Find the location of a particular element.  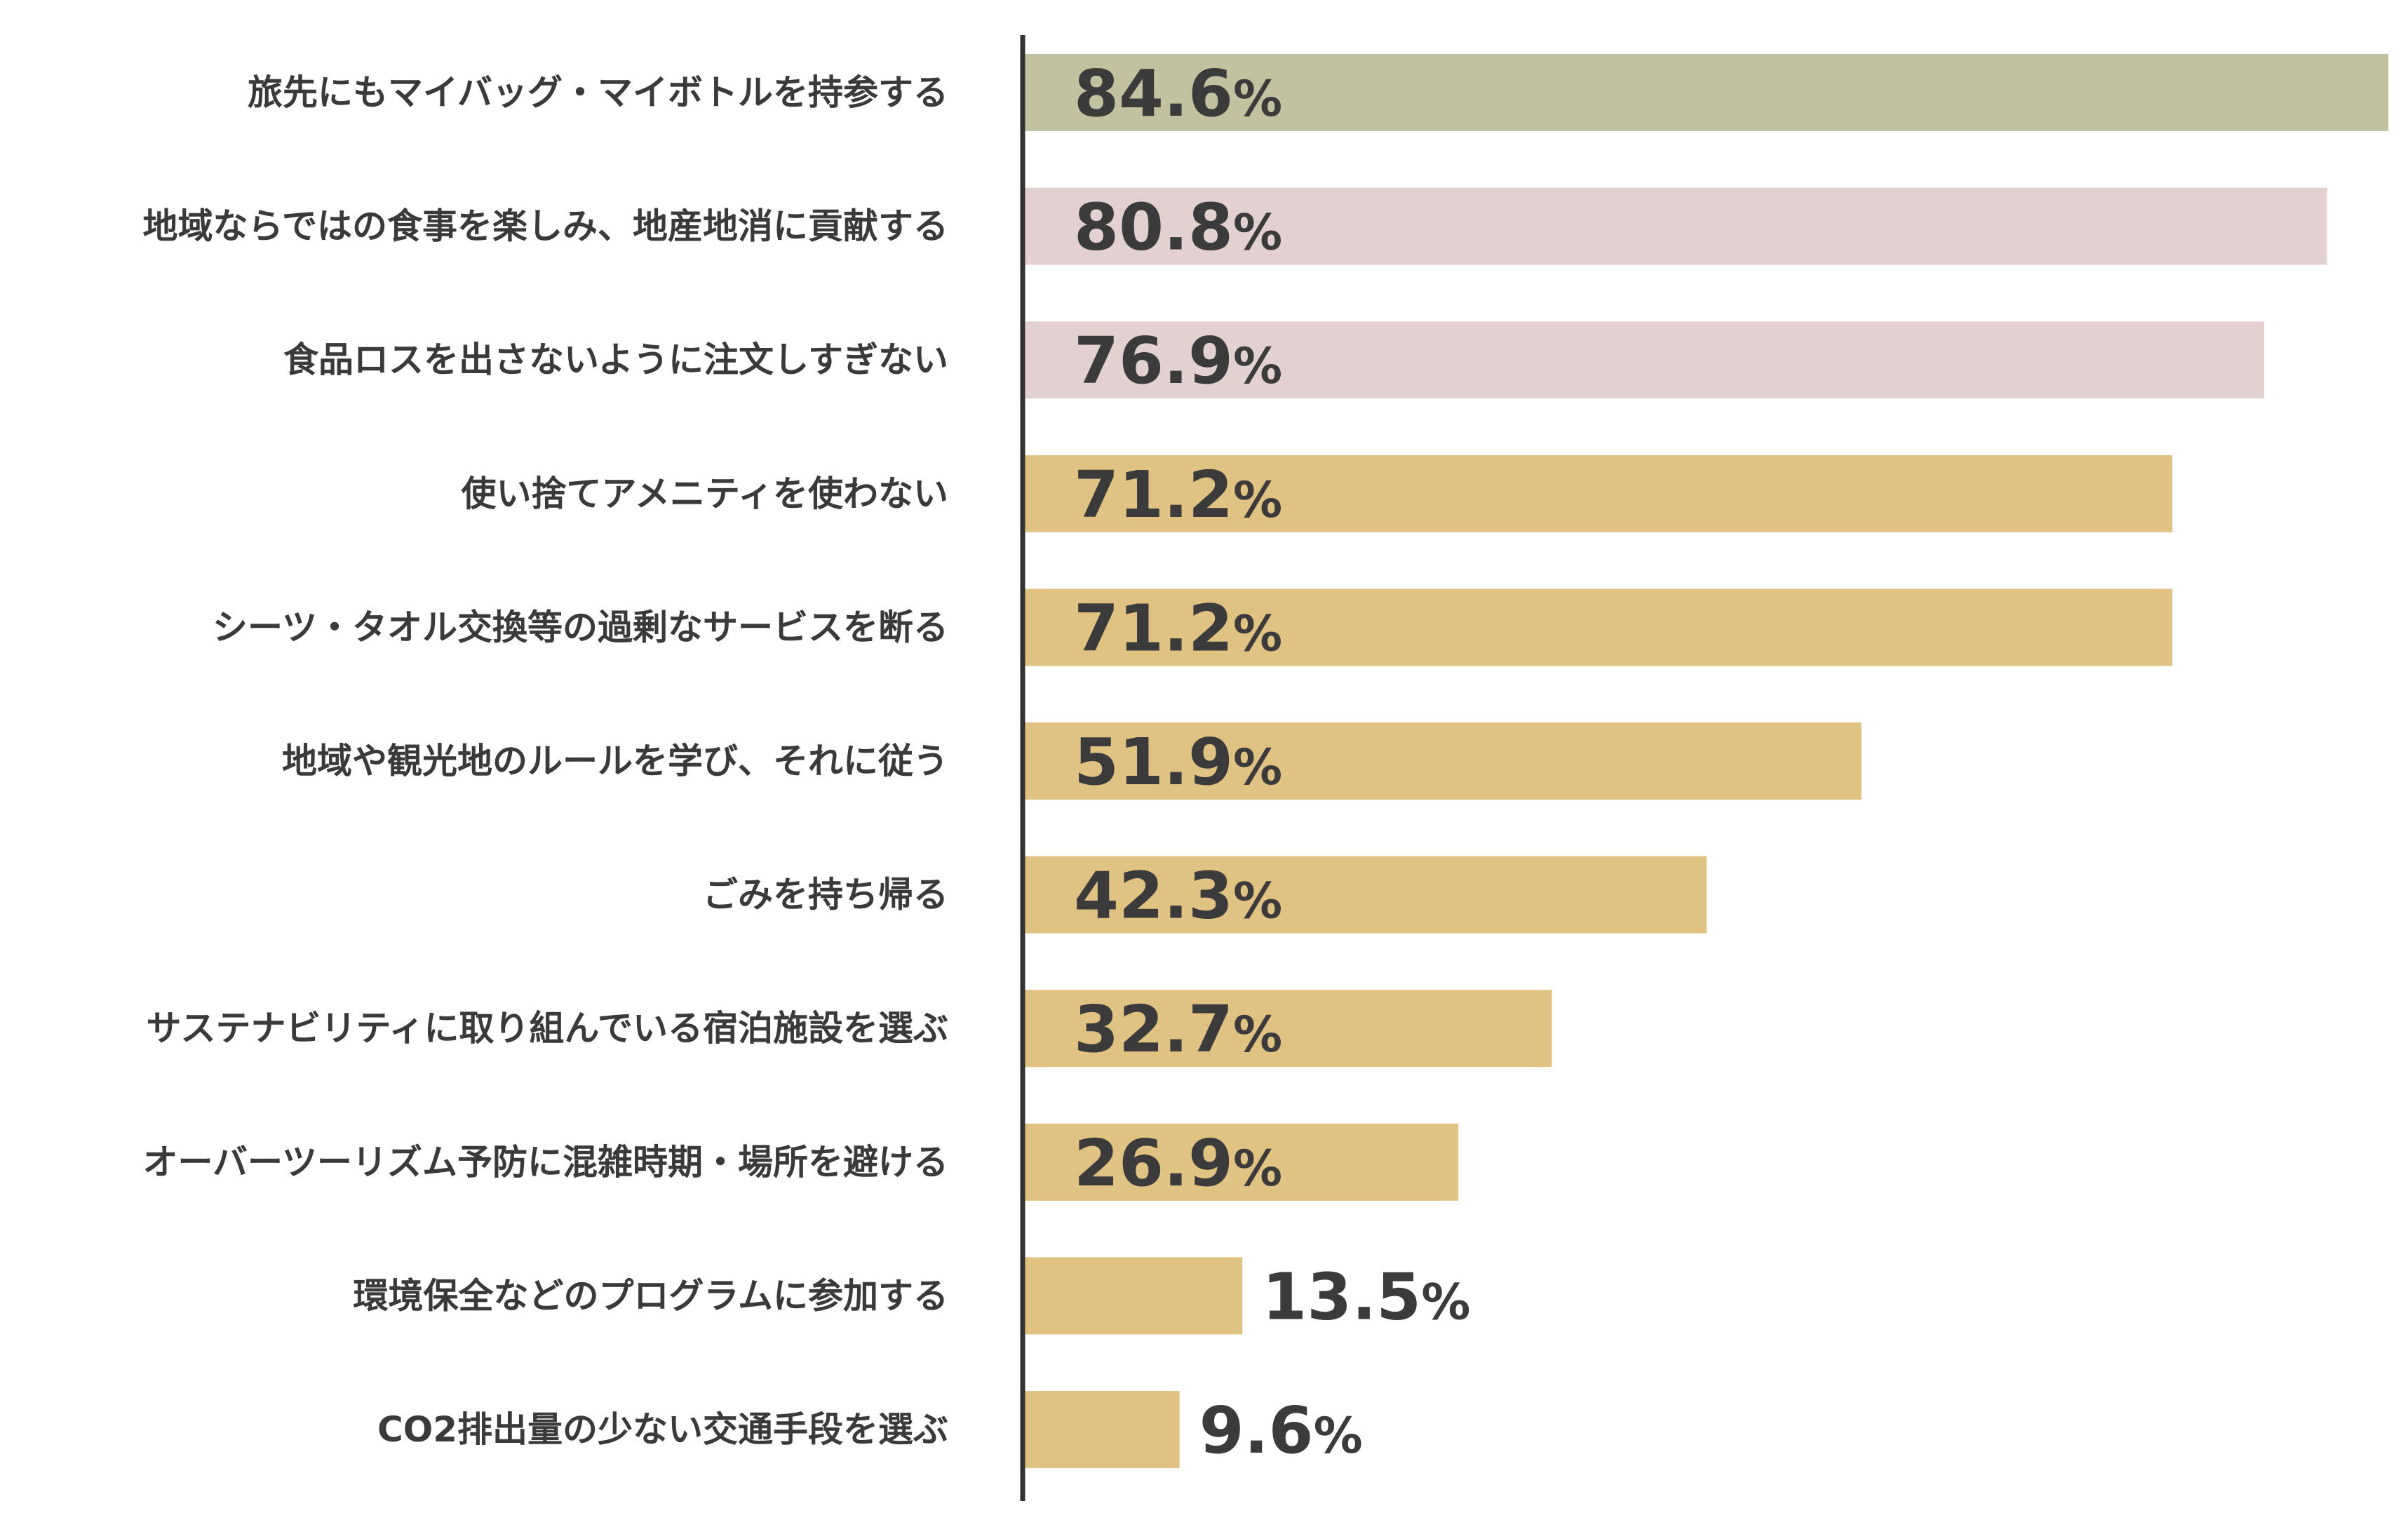

value-label-4: 71.2% is located at coordinates (1178, 495).